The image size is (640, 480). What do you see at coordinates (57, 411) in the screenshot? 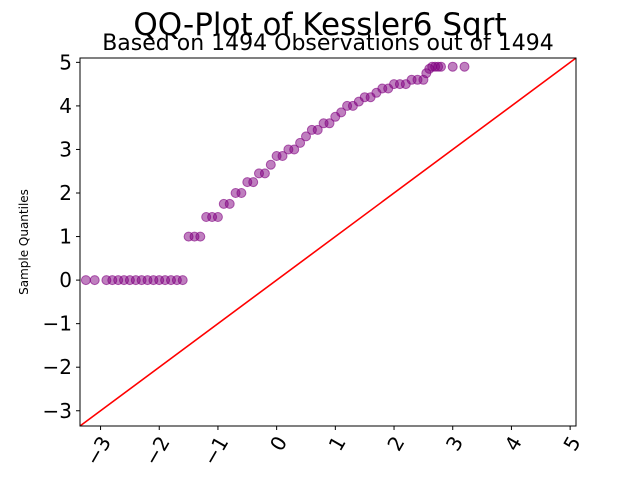
I see `y-tick-label: −3` at bounding box center [57, 411].